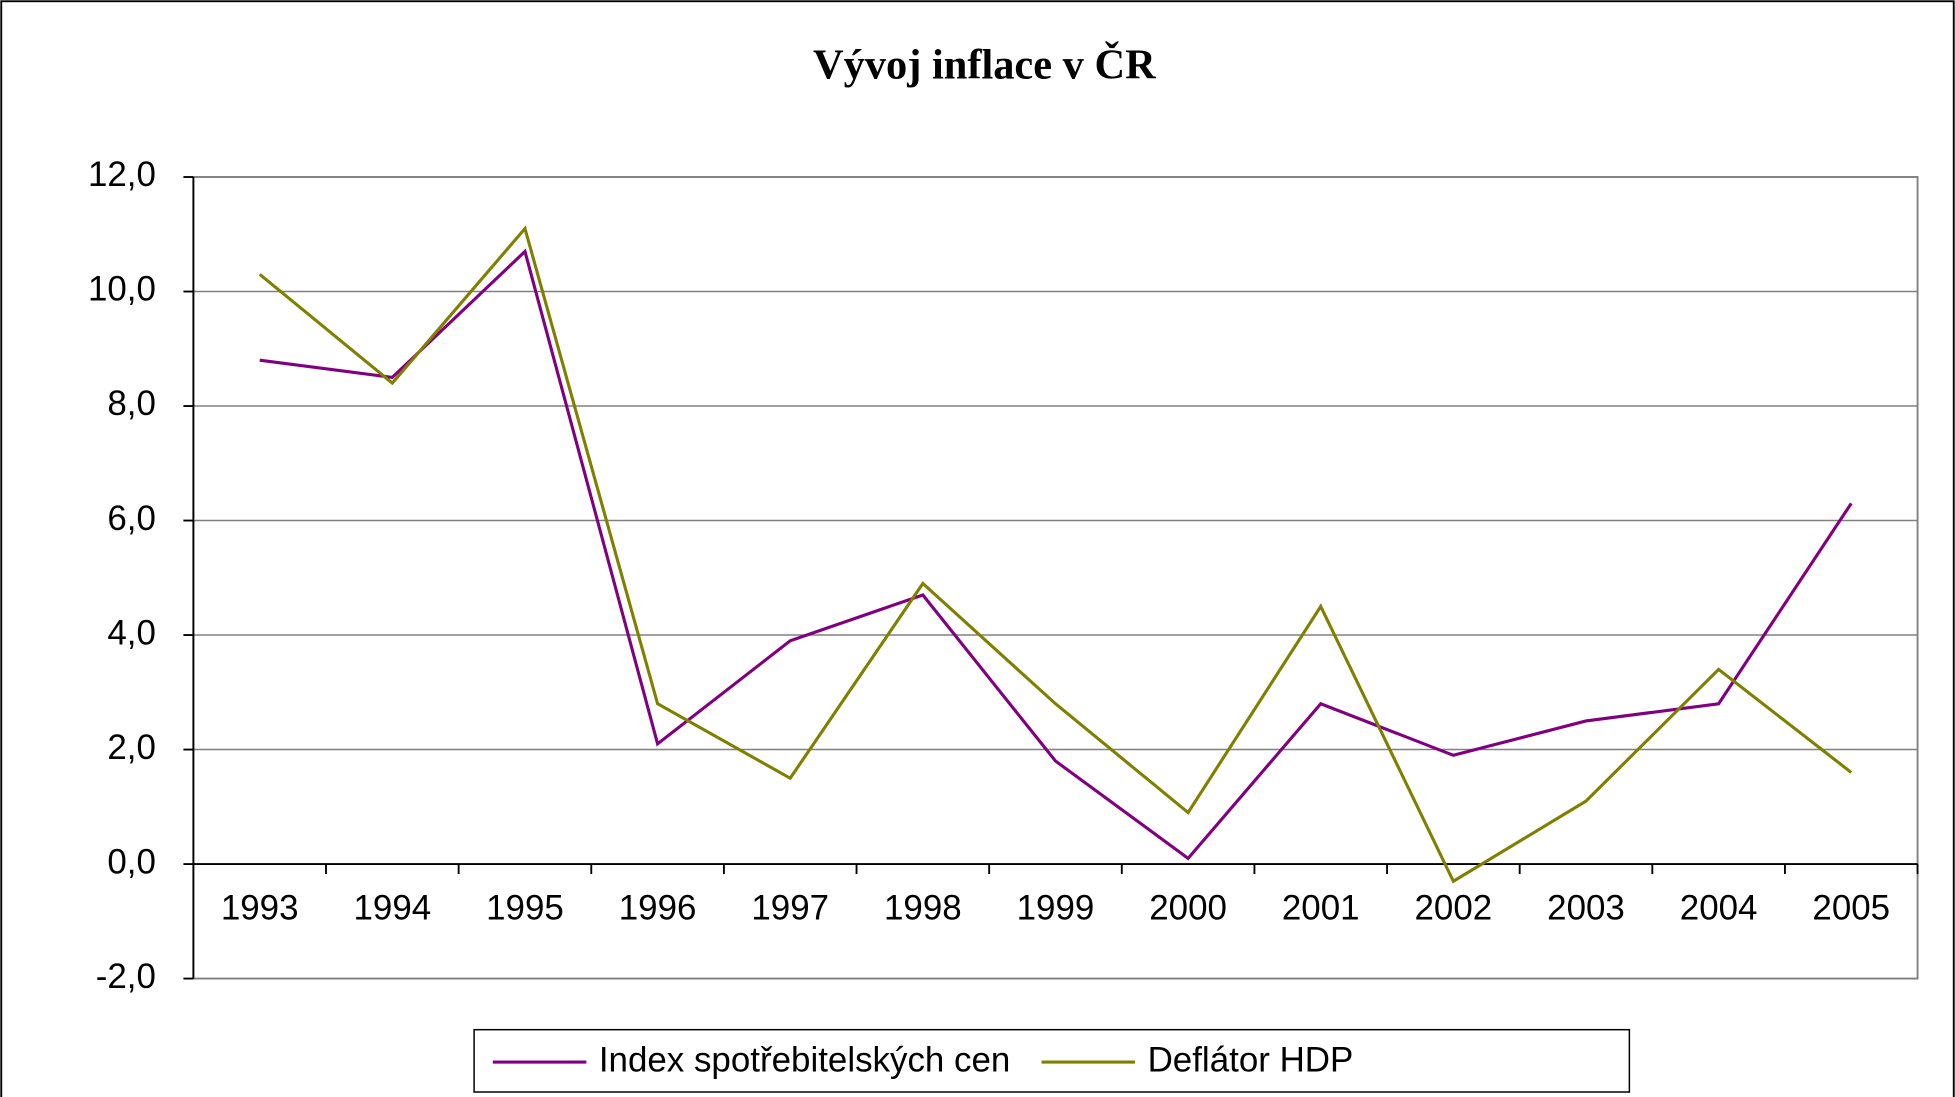 This screenshot has height=1097, width=1955. I want to click on y-tick-label: 4,0, so click(131, 632).